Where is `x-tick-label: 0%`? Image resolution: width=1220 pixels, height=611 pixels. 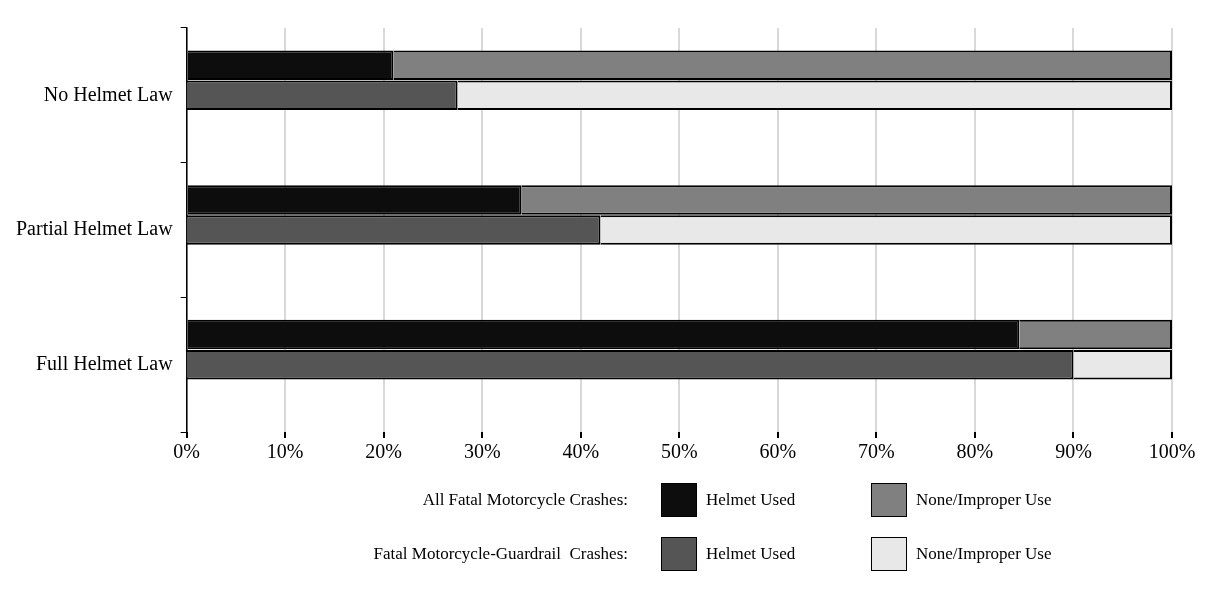 x-tick-label: 0% is located at coordinates (186, 451).